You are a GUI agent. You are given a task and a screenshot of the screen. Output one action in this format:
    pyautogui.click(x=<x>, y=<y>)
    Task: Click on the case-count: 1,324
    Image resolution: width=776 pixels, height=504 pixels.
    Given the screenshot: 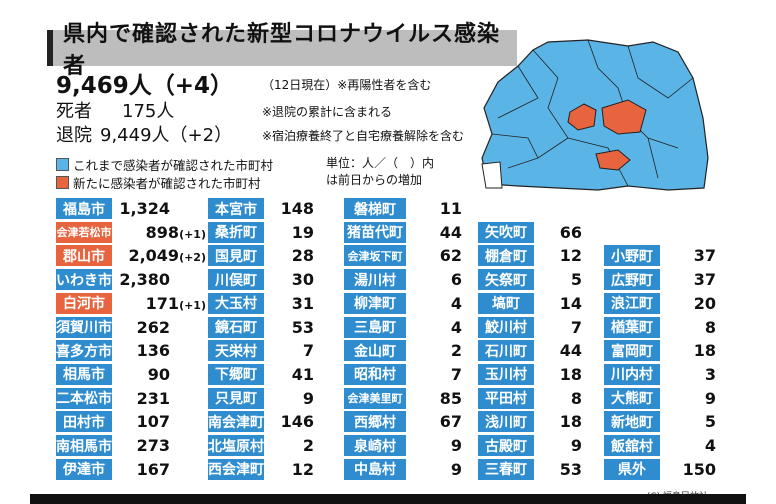 What is the action you would take?
    pyautogui.click(x=141, y=208)
    